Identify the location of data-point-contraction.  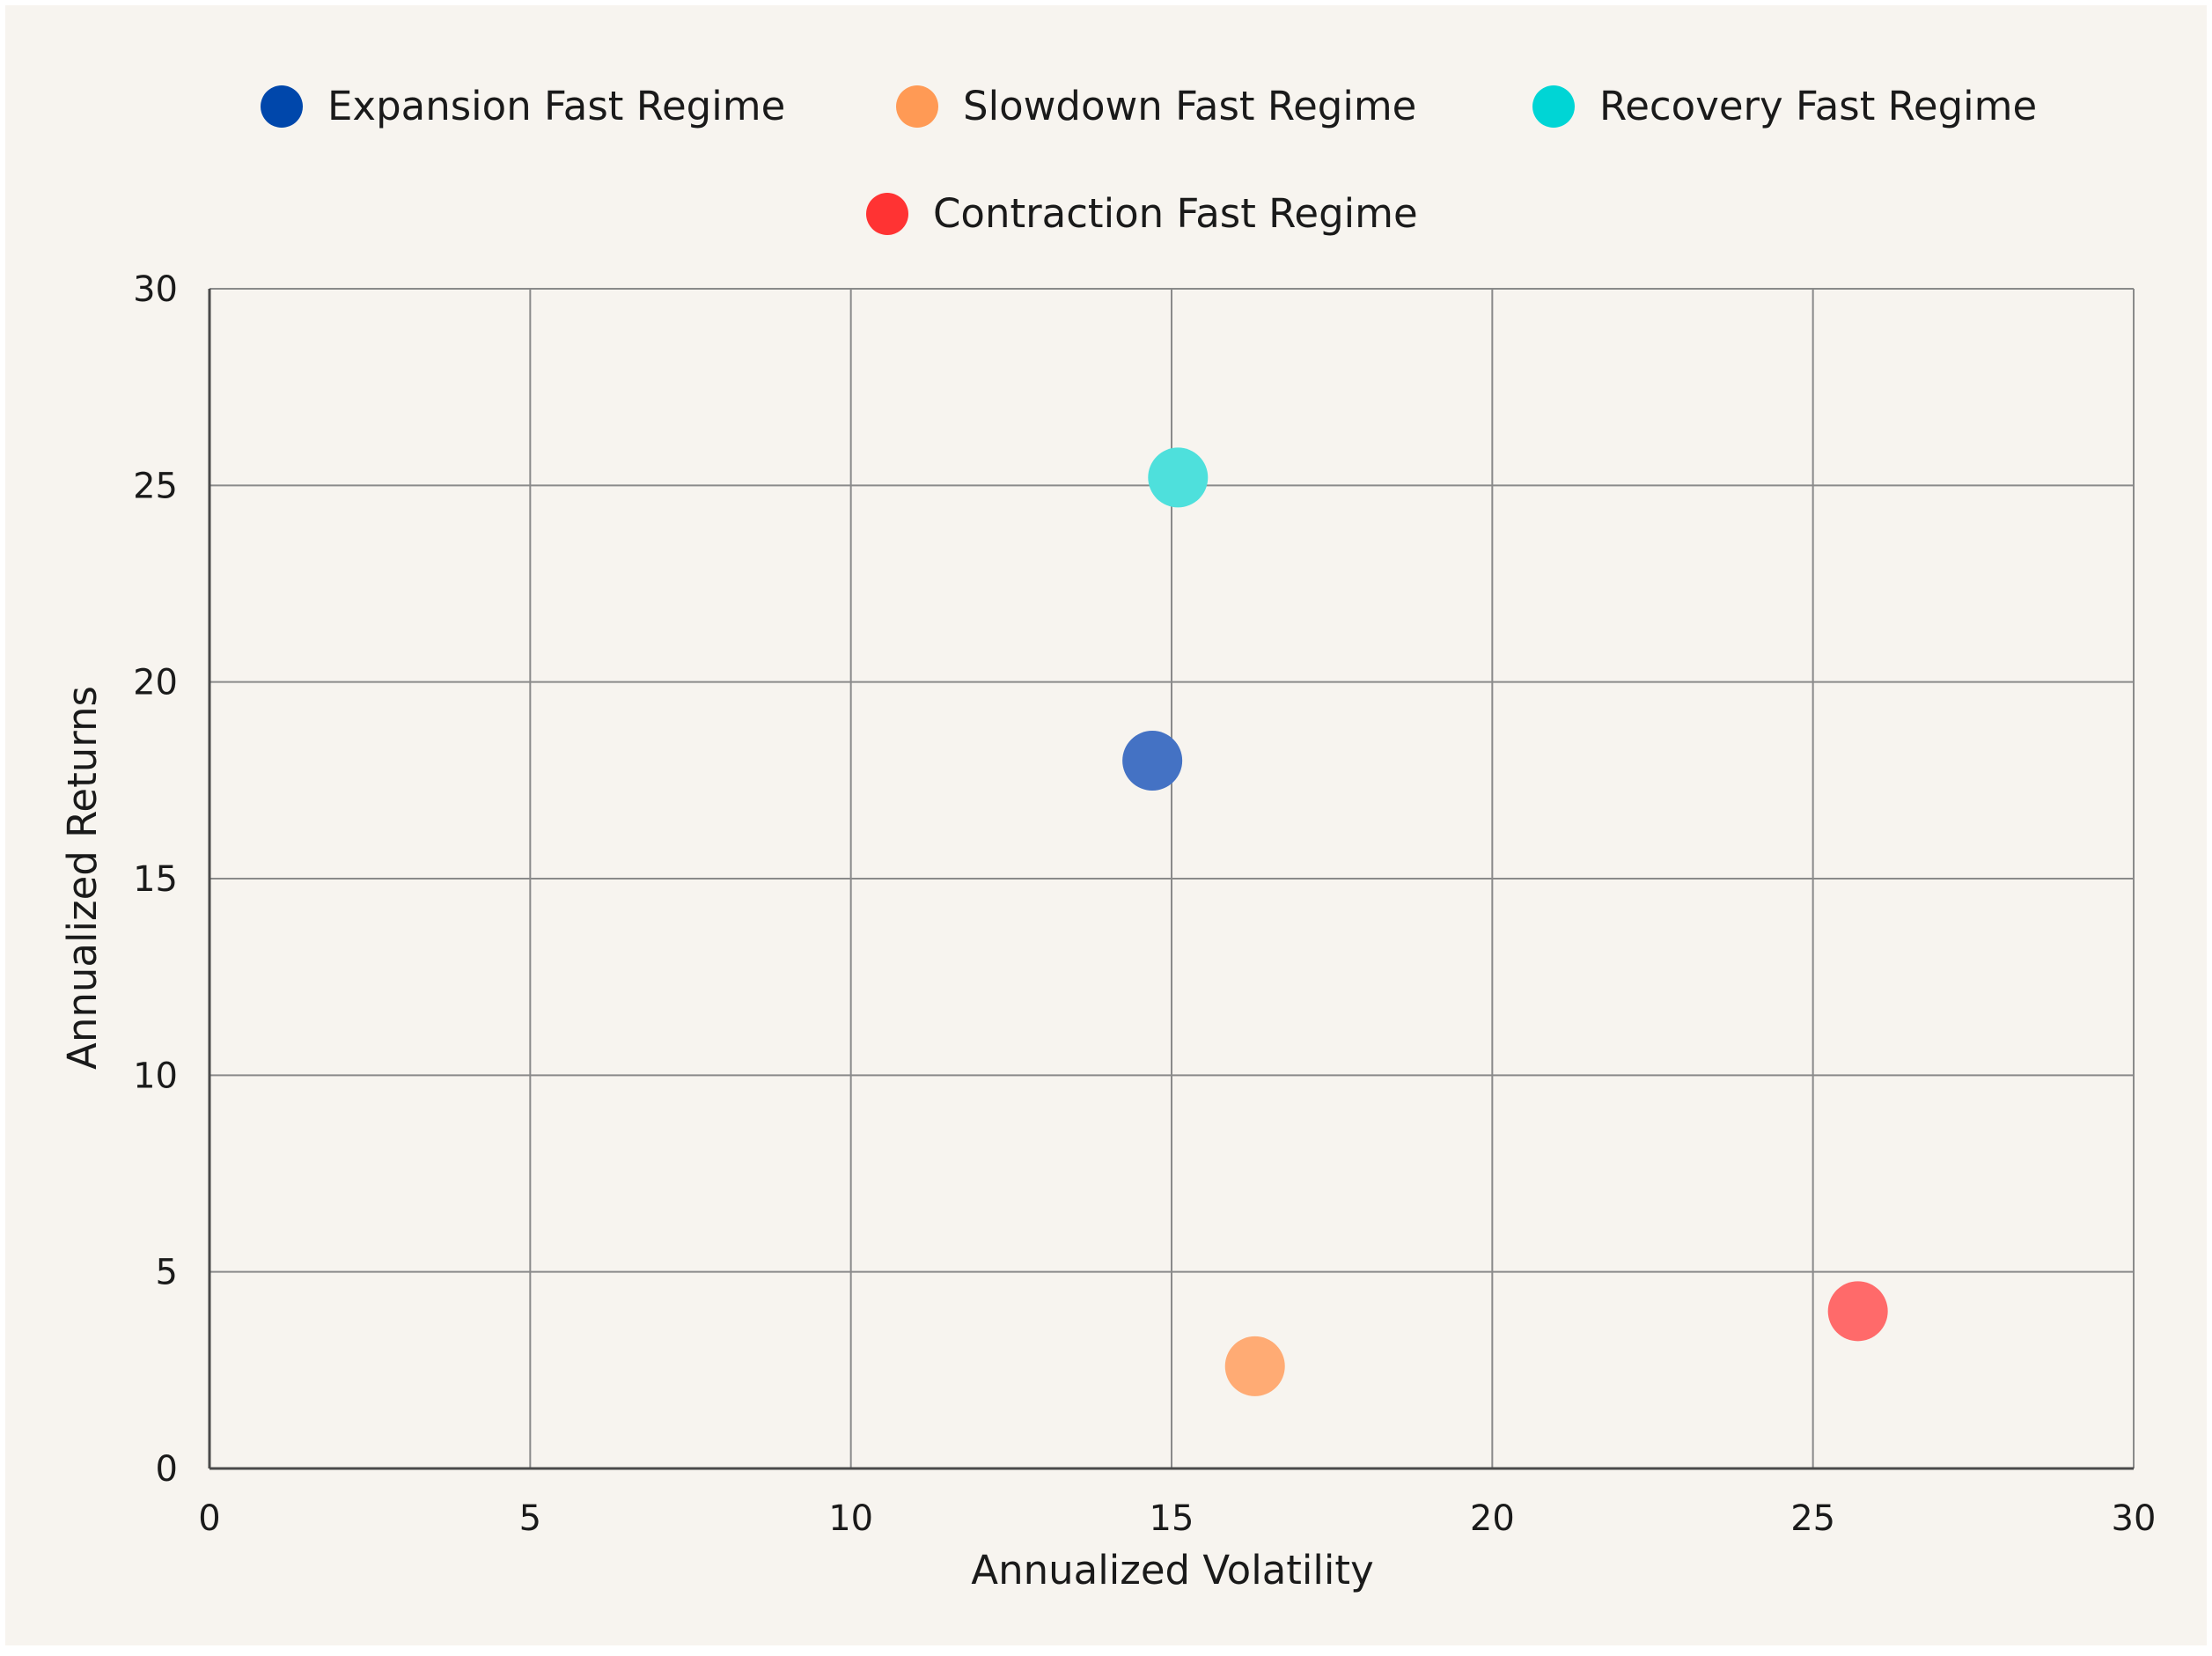
(1858, 1311).